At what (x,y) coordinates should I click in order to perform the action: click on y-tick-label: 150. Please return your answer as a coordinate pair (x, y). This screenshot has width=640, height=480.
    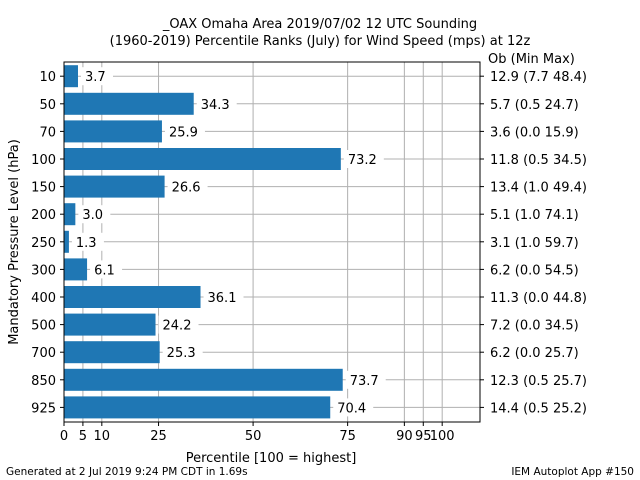
    Looking at the image, I should click on (43, 188).